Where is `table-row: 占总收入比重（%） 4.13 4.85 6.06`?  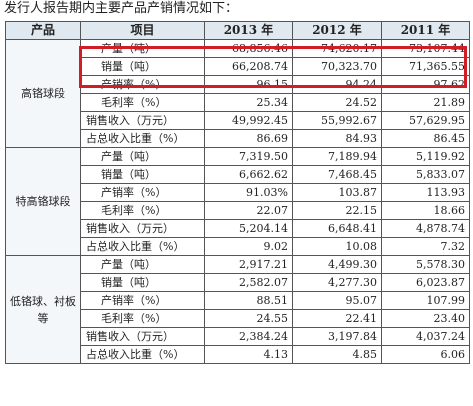
table-row: 占总收入比重（%） 4.13 4.85 6.06 is located at coordinates (238, 354).